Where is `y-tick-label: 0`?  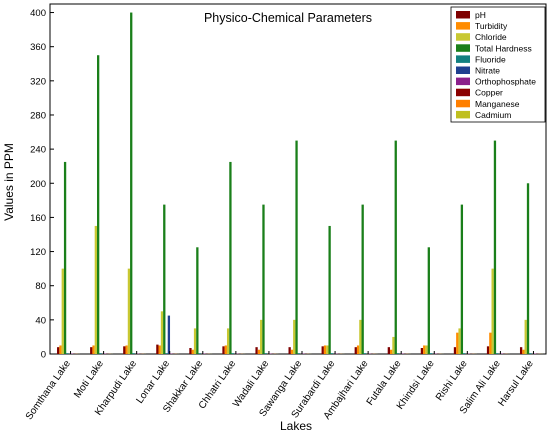 y-tick-label: 0 is located at coordinates (43, 355).